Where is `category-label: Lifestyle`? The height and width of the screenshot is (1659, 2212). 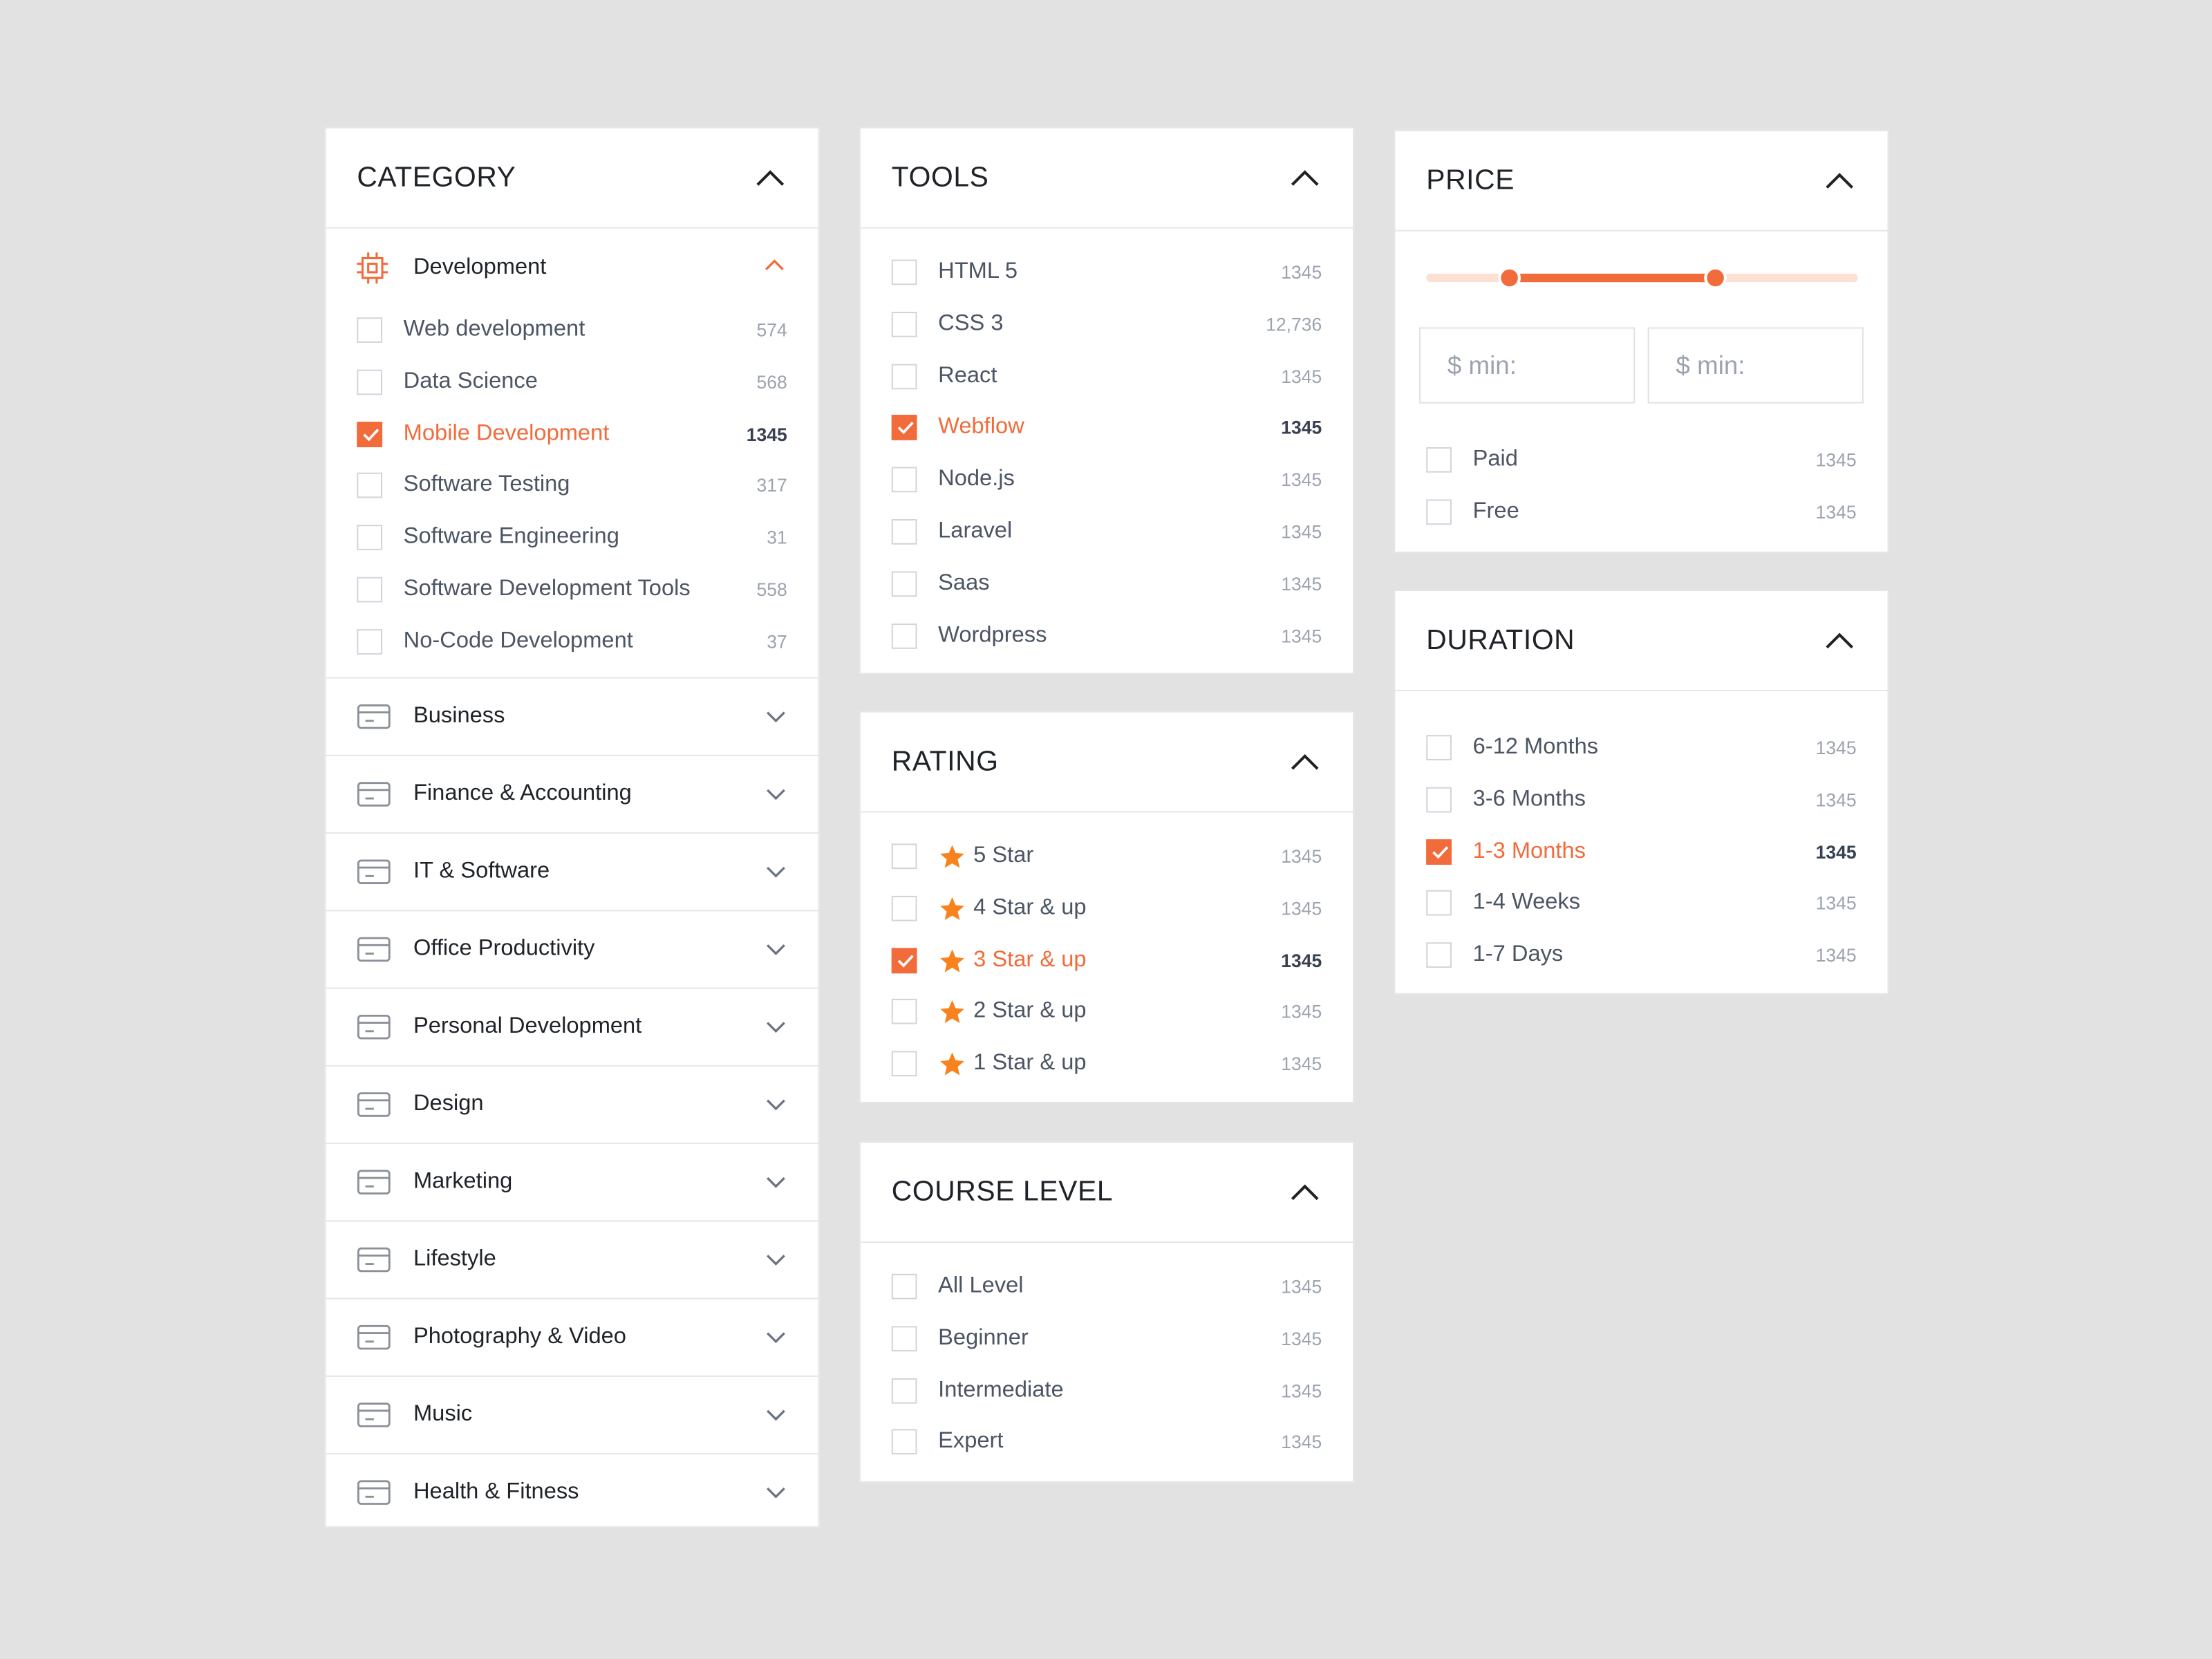
category-label: Lifestyle is located at coordinates (454, 1259).